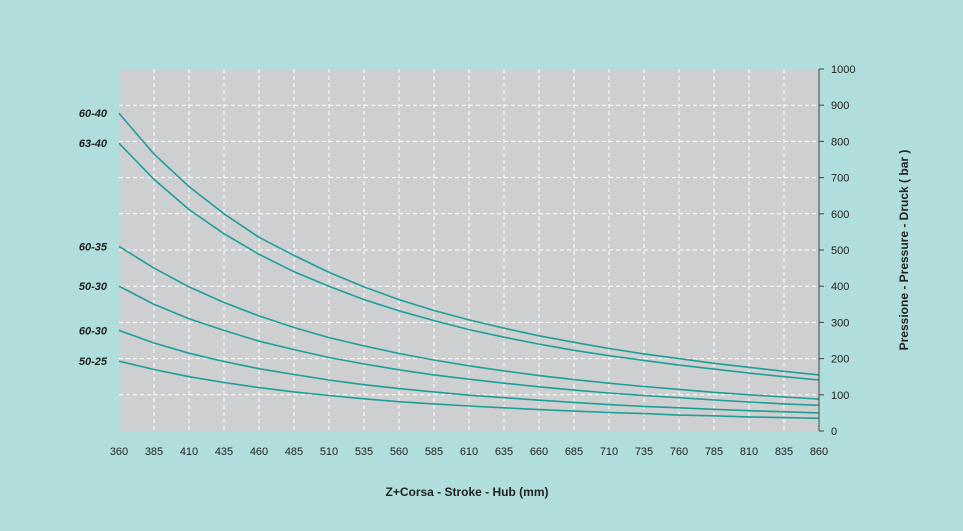 The image size is (963, 531). I want to click on x-tick-label: 560, so click(399, 452).